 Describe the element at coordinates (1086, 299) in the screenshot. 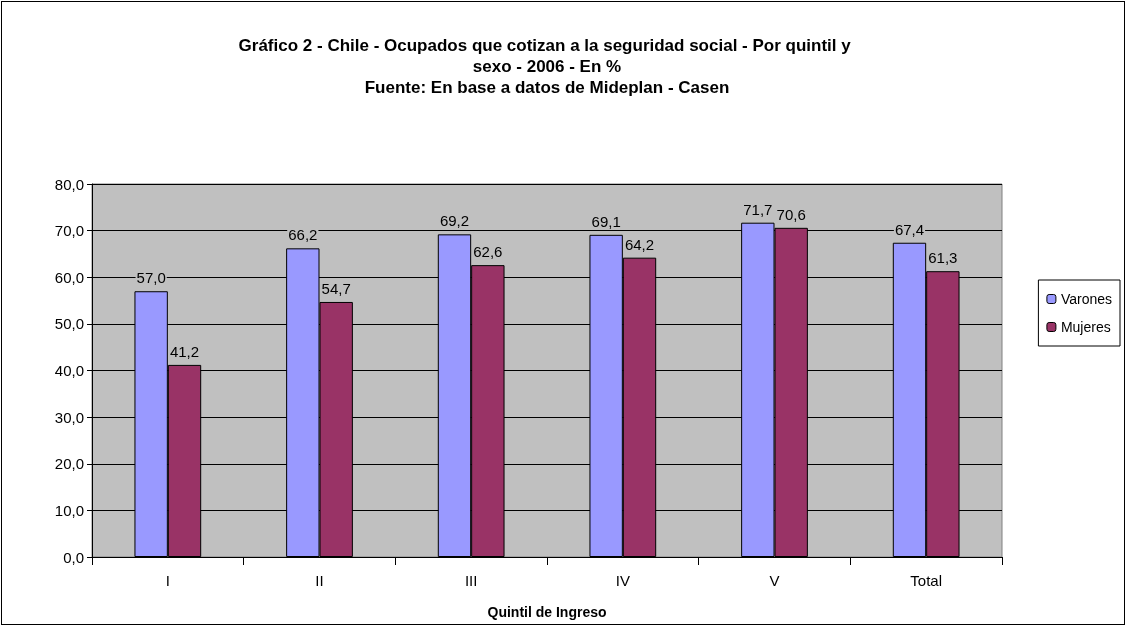

I see `legend-label: Varones` at that location.